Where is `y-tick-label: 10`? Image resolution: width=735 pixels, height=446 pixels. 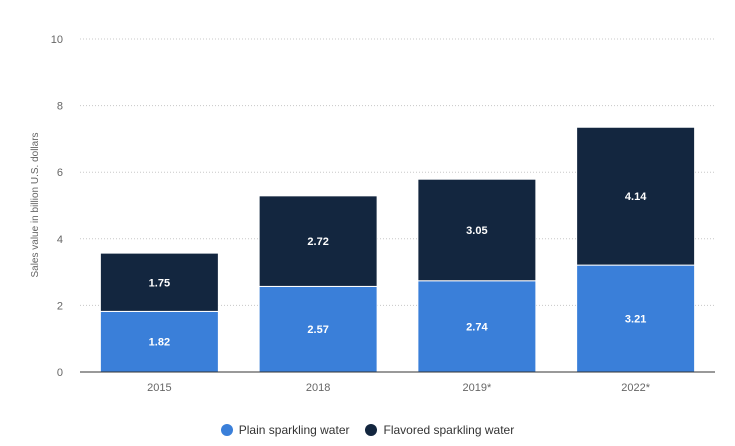 y-tick-label: 10 is located at coordinates (57, 40).